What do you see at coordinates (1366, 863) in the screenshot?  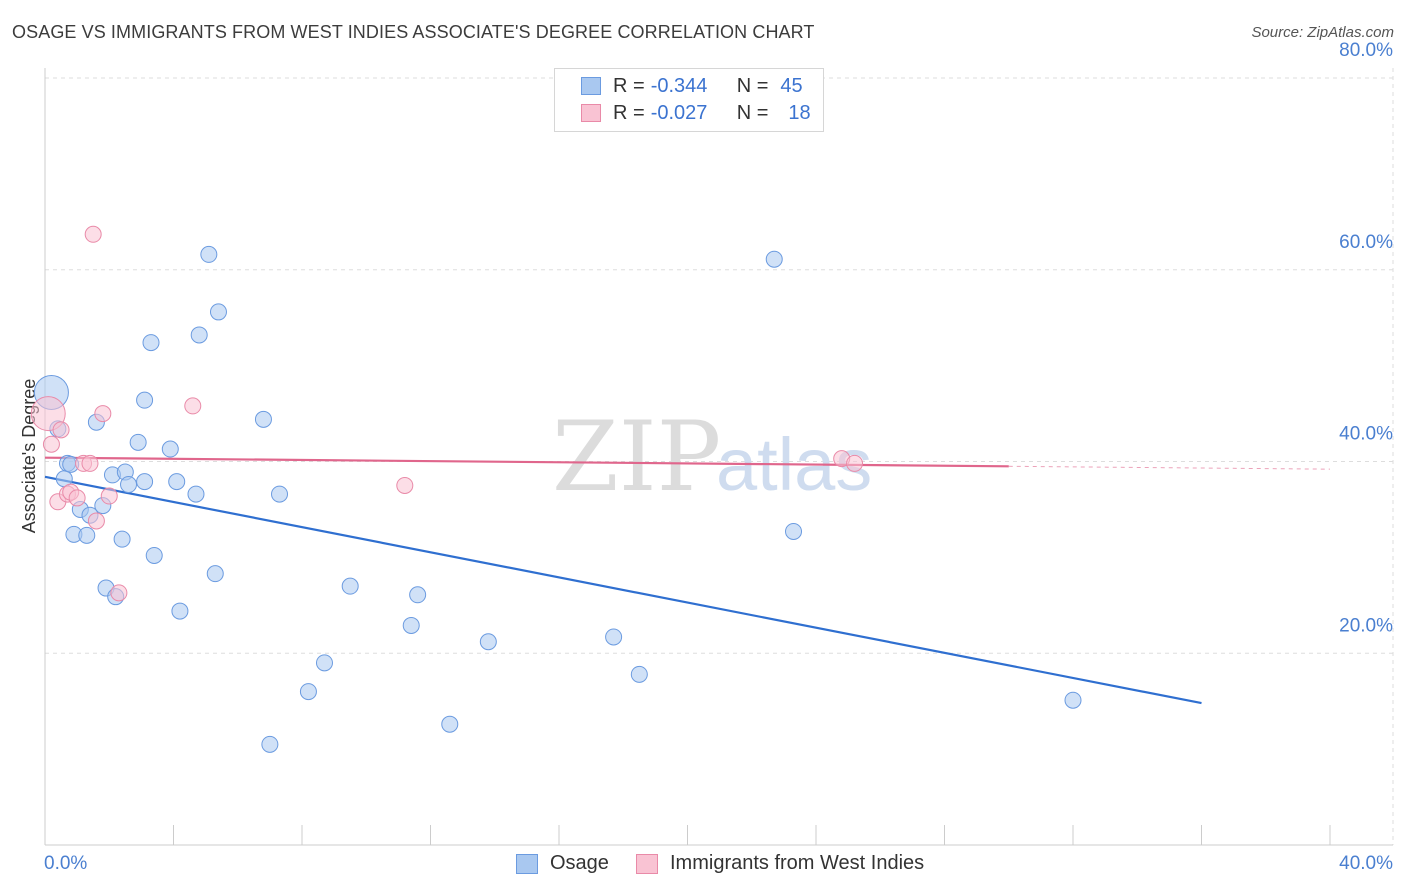 I see `x-tick-label: 40.0%` at bounding box center [1366, 863].